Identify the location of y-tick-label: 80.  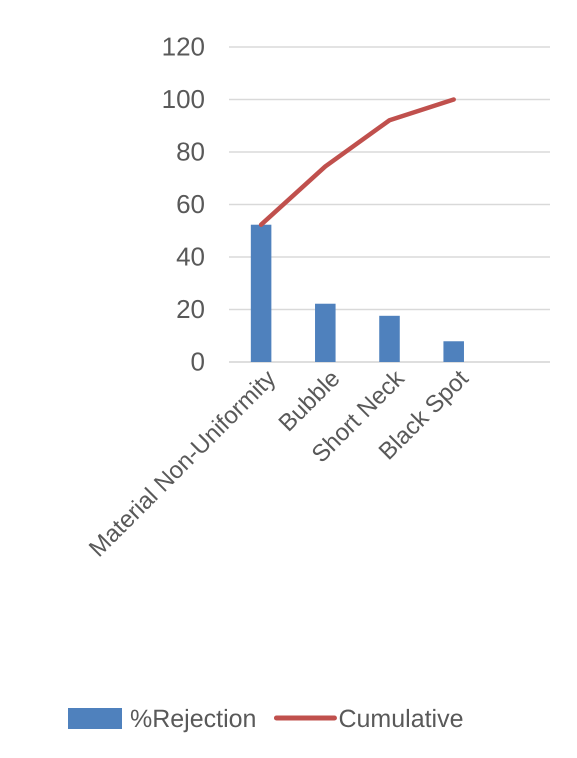
(190, 151).